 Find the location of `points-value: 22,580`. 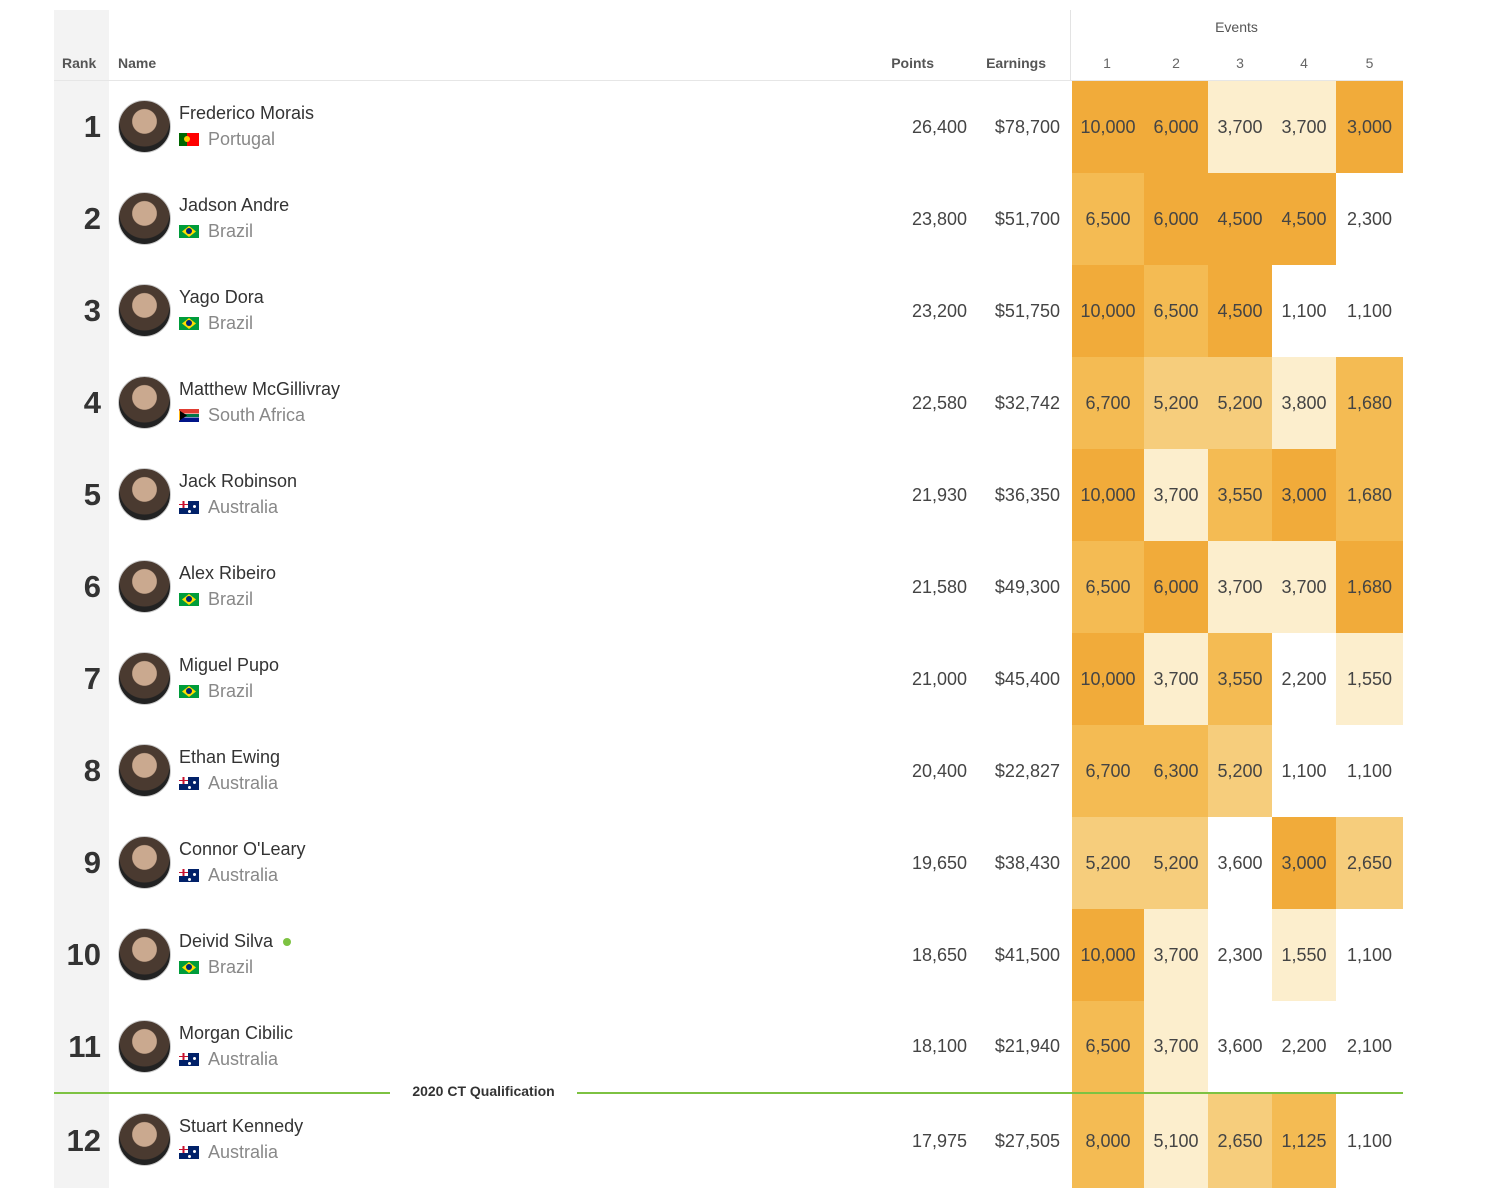

points-value: 22,580 is located at coordinates (939, 402).